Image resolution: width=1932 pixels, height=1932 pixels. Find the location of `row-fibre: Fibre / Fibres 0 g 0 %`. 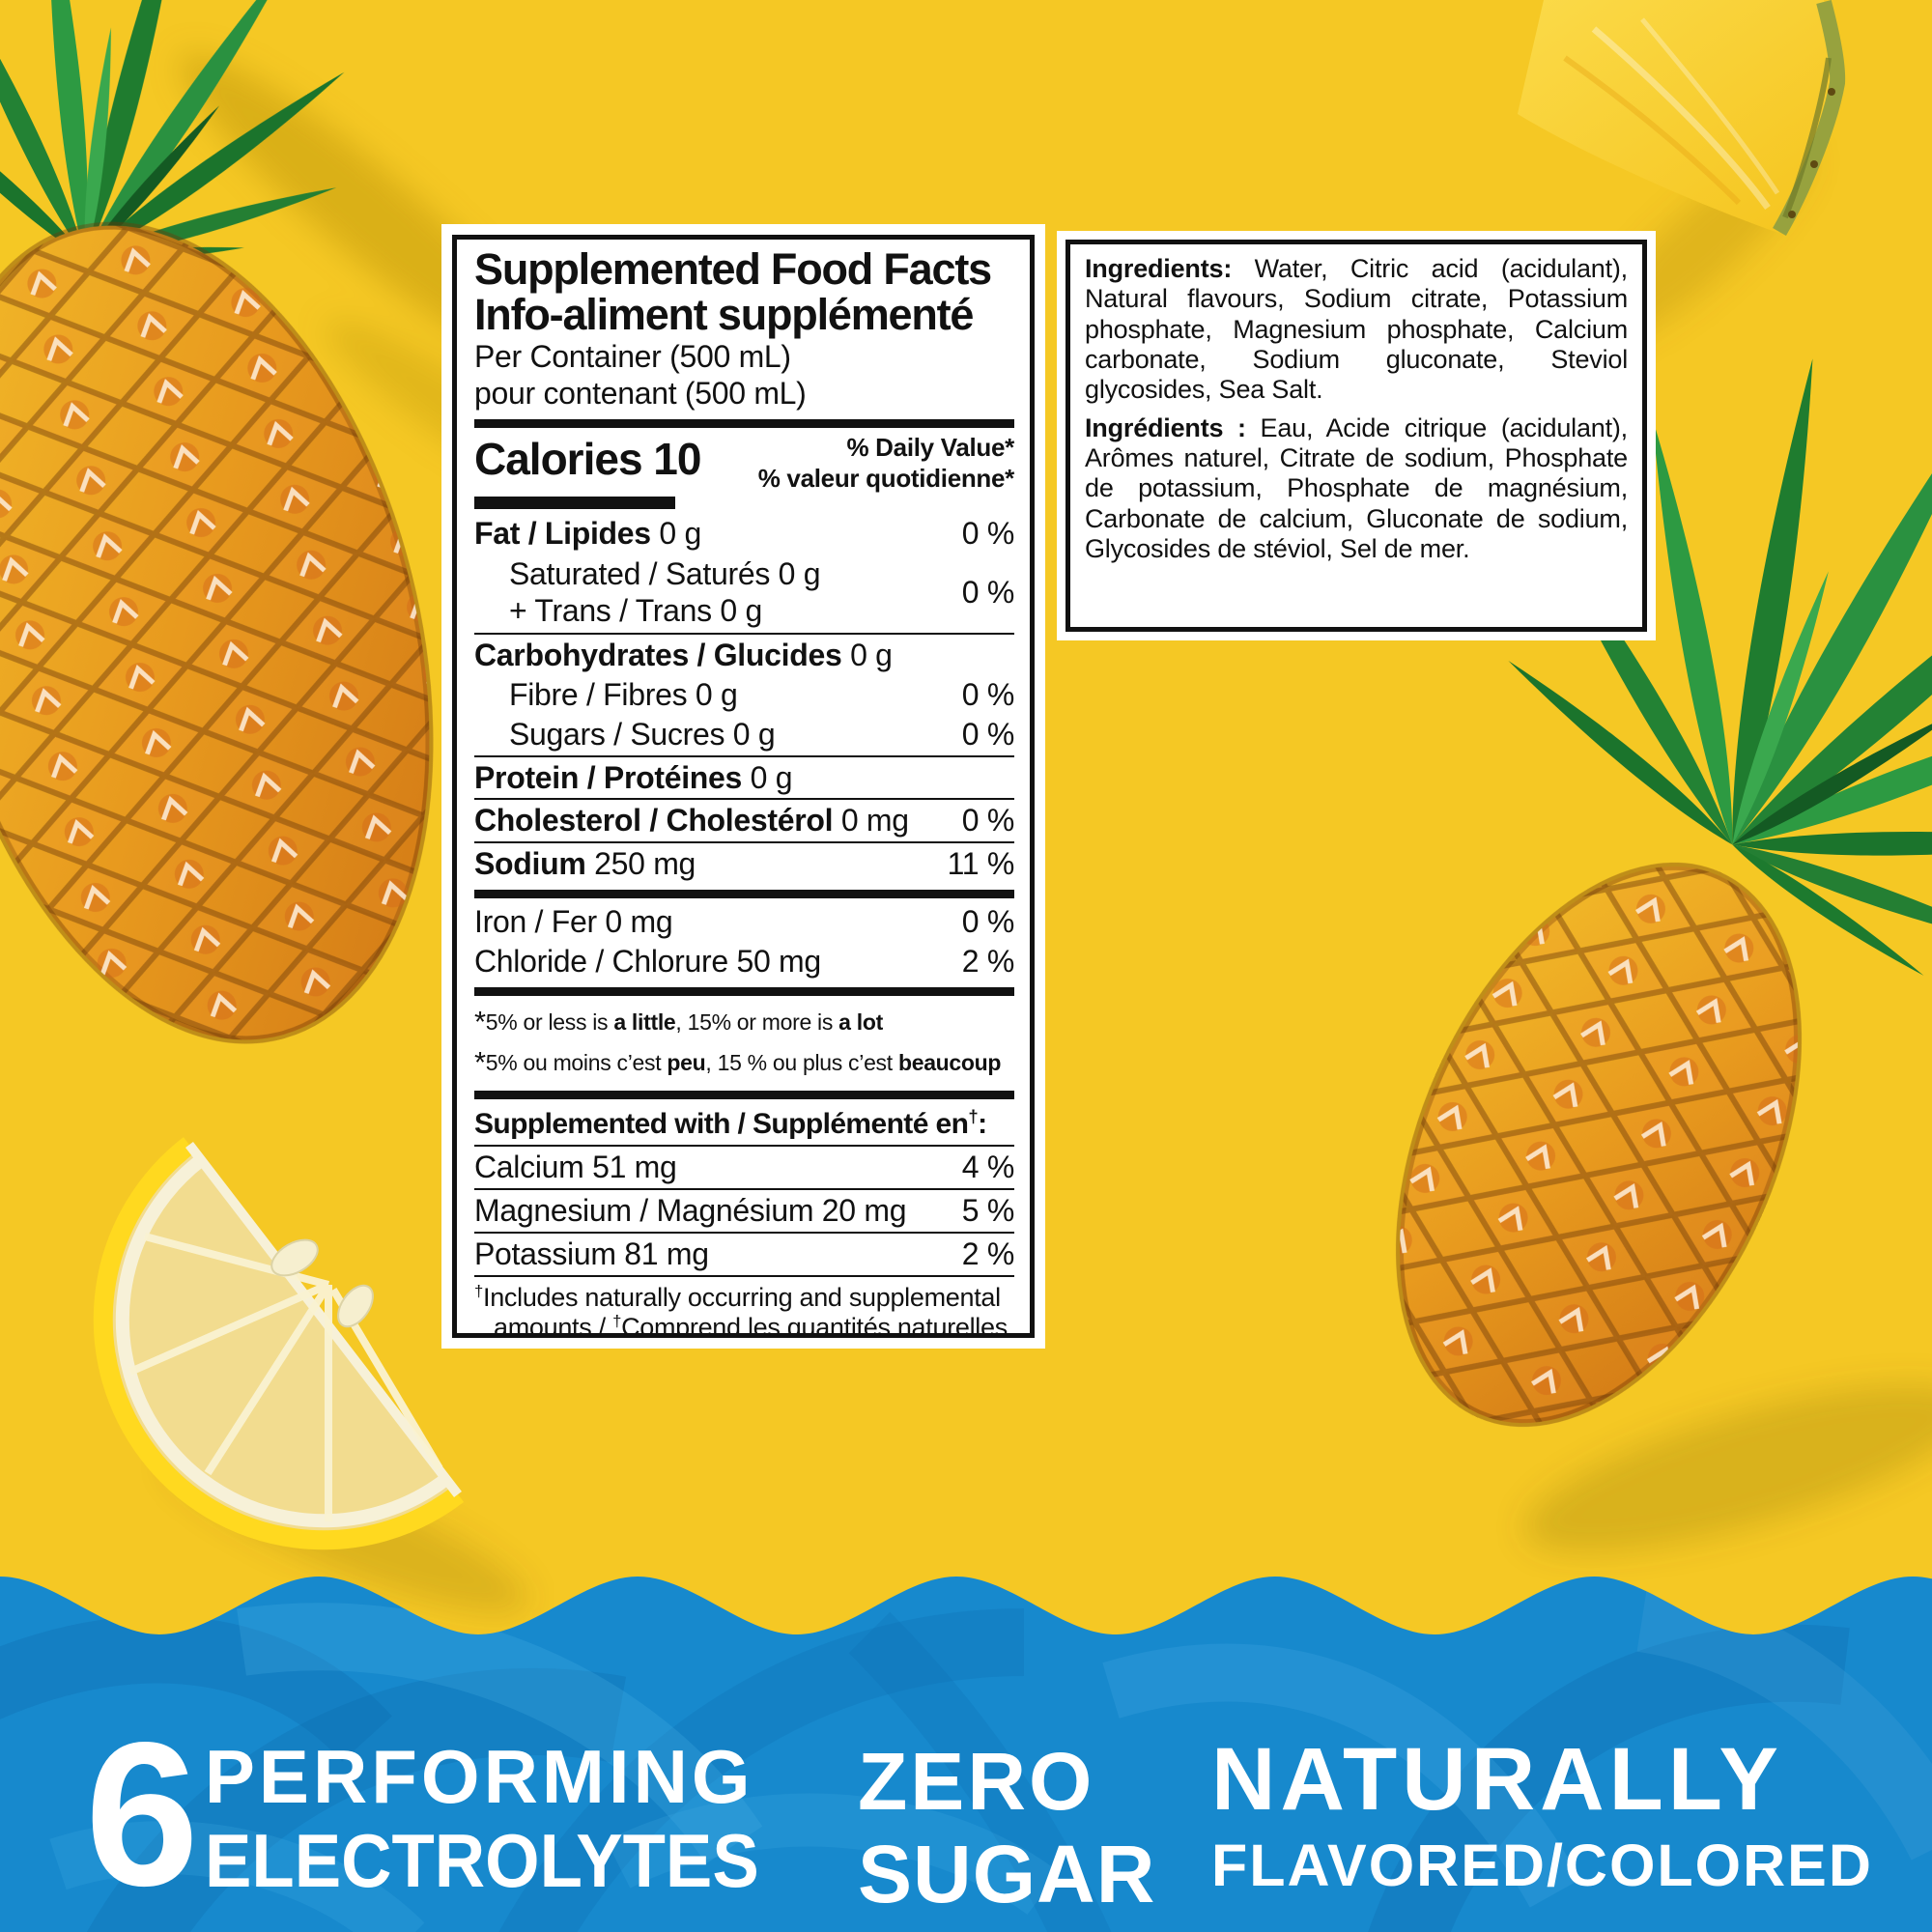

row-fibre: Fibre / Fibres 0 g 0 % is located at coordinates (761, 694).